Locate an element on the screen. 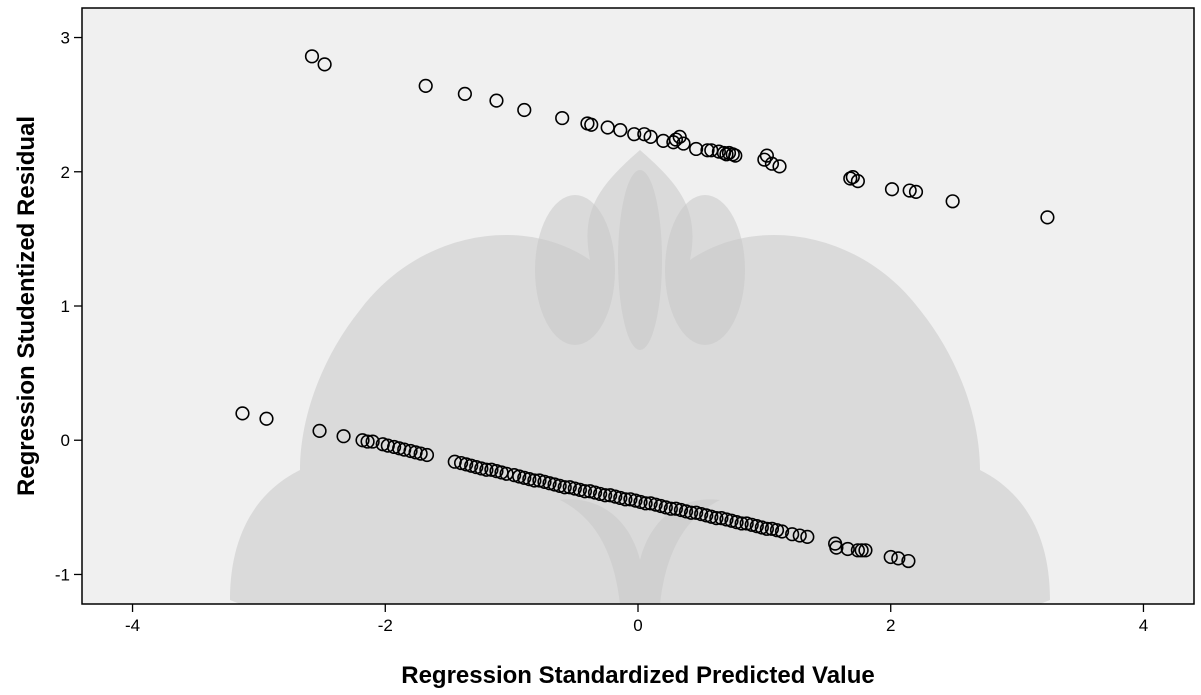 This screenshot has width=1201, height=695. x-axis-title: Regression Standardized Predicted Value is located at coordinates (637, 675).